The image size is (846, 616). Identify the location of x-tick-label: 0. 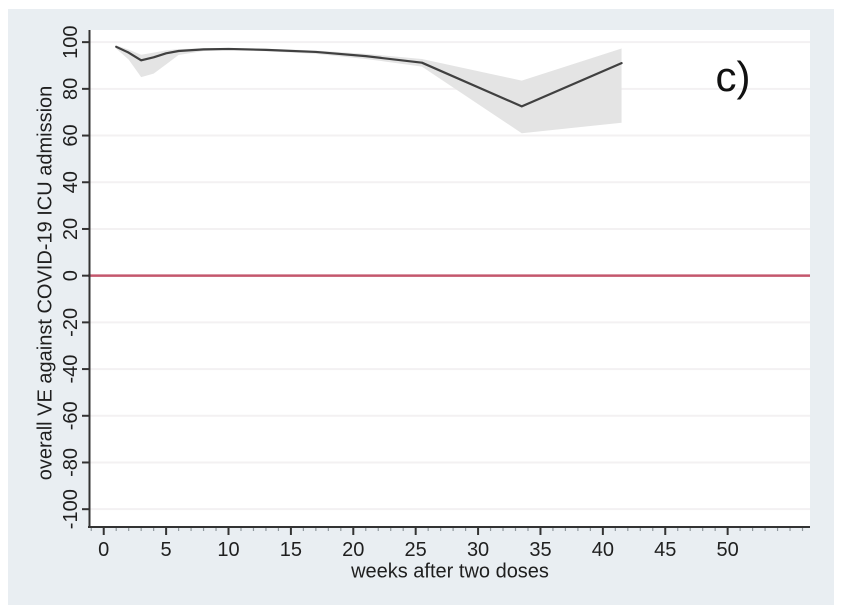
(103, 550).